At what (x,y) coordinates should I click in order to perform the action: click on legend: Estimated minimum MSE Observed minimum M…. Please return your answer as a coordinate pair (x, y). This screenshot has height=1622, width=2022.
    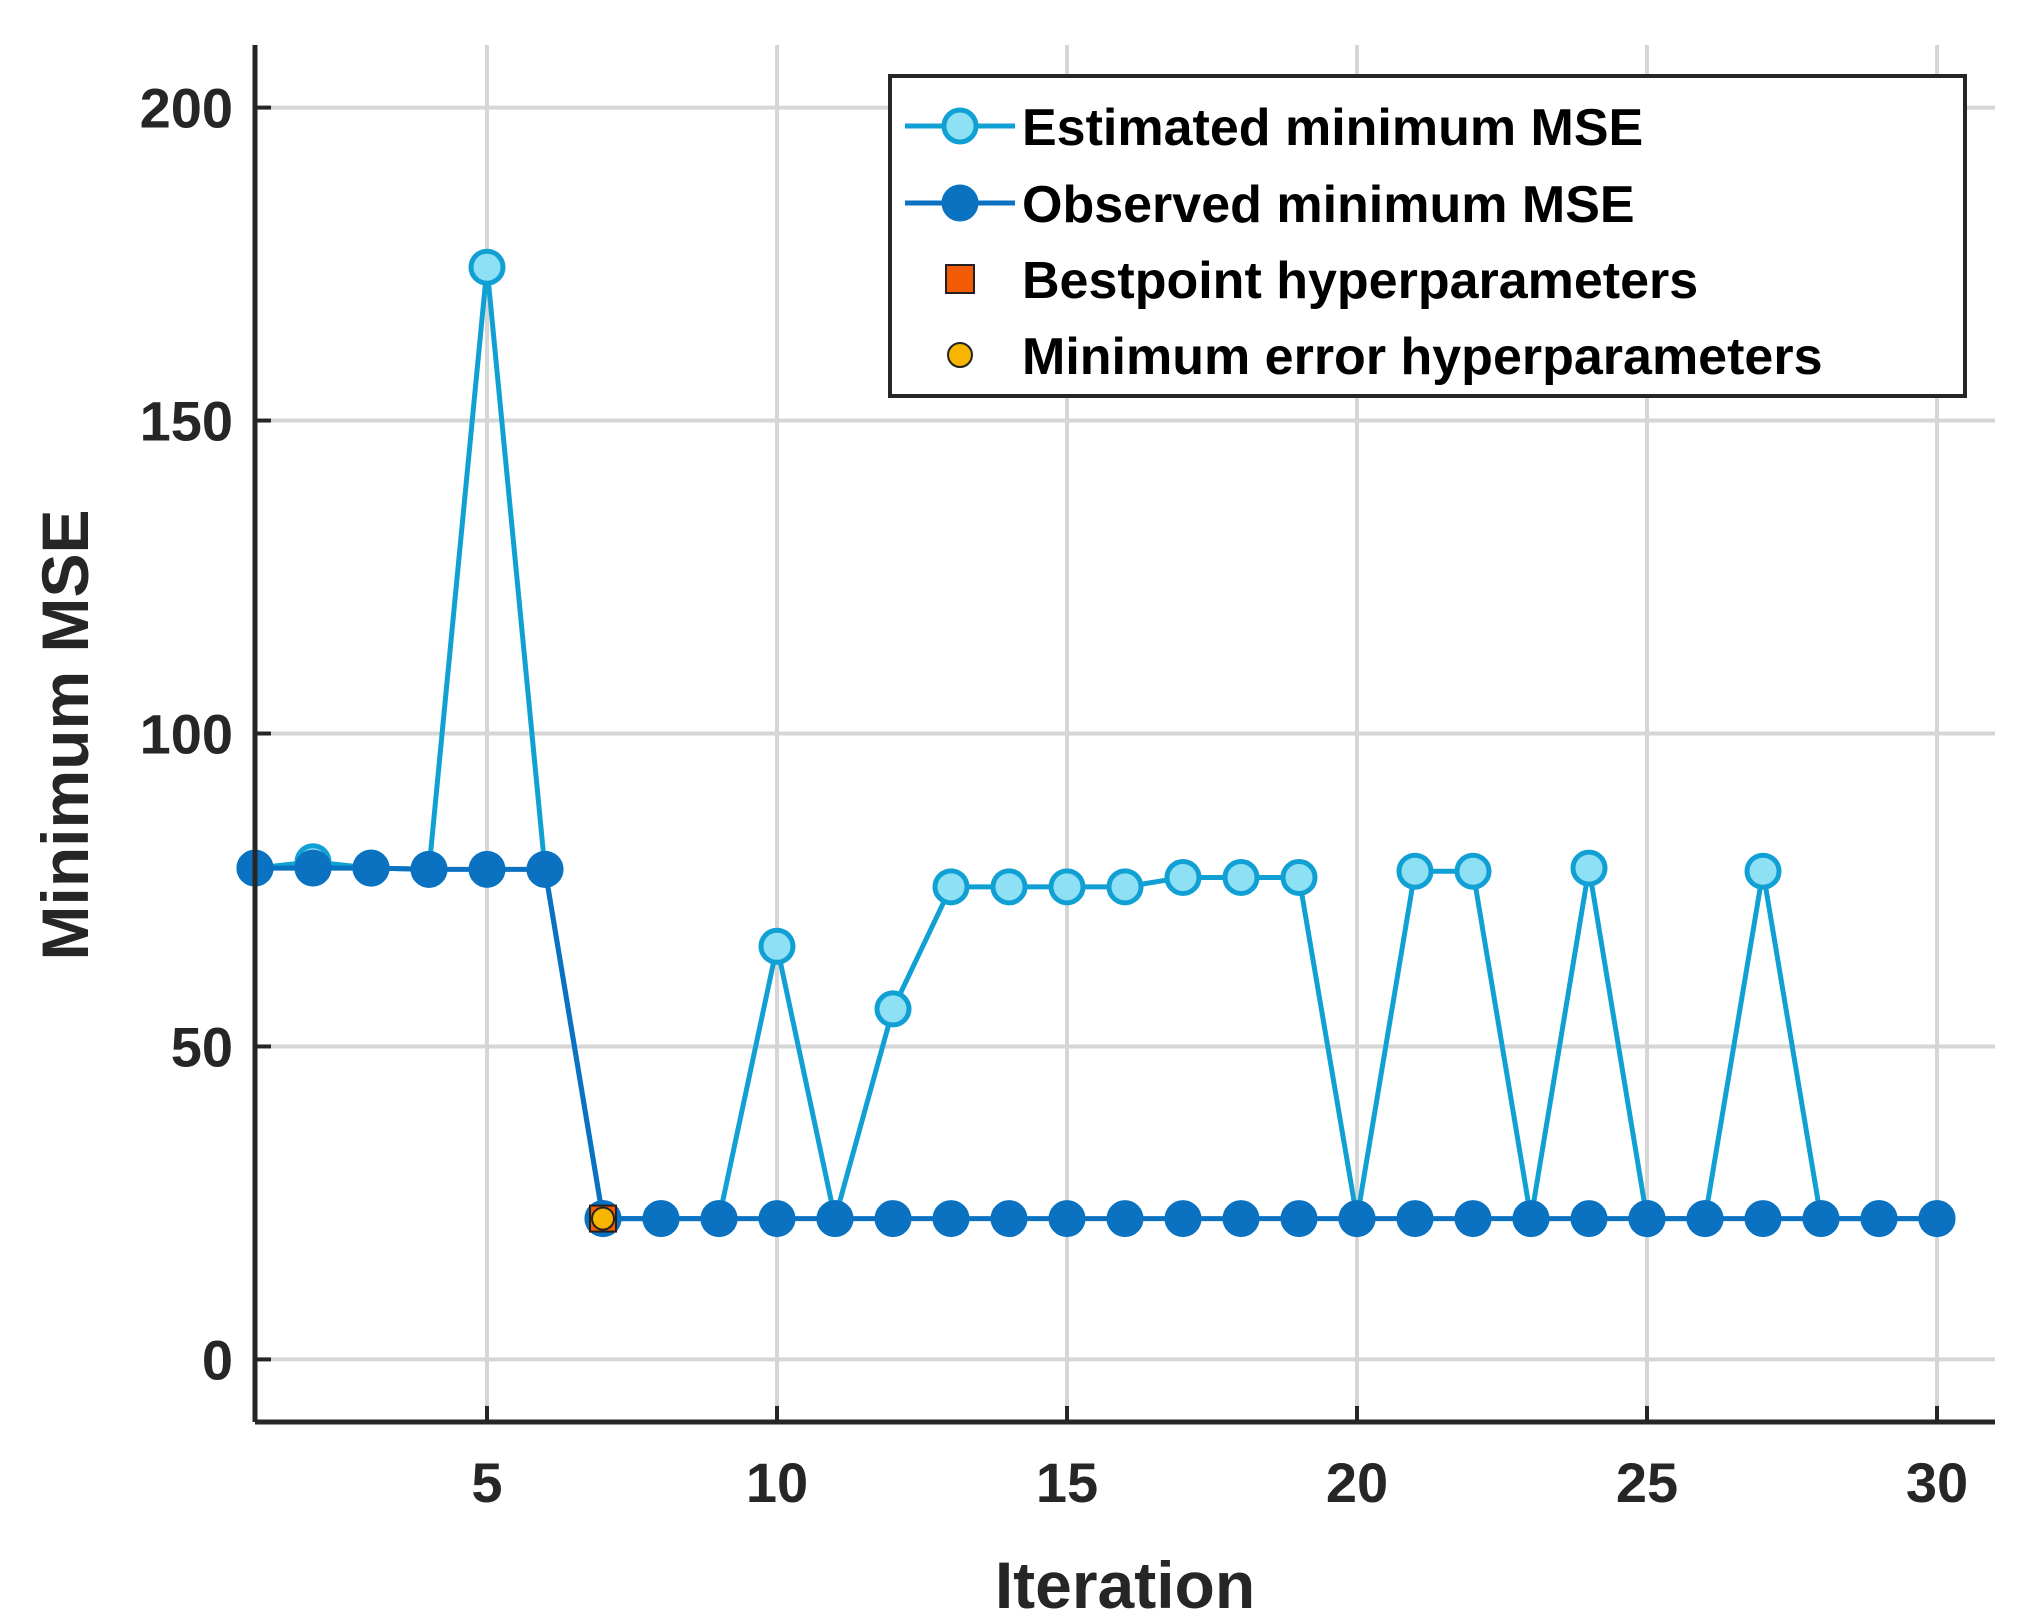
    Looking at the image, I should click on (1427, 236).